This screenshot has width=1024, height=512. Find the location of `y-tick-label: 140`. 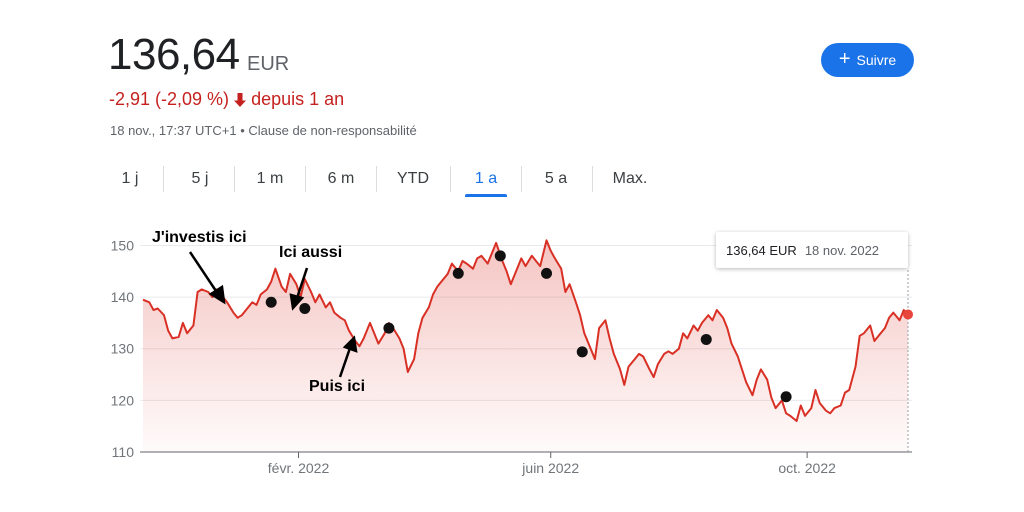

y-tick-label: 140 is located at coordinates (123, 297).